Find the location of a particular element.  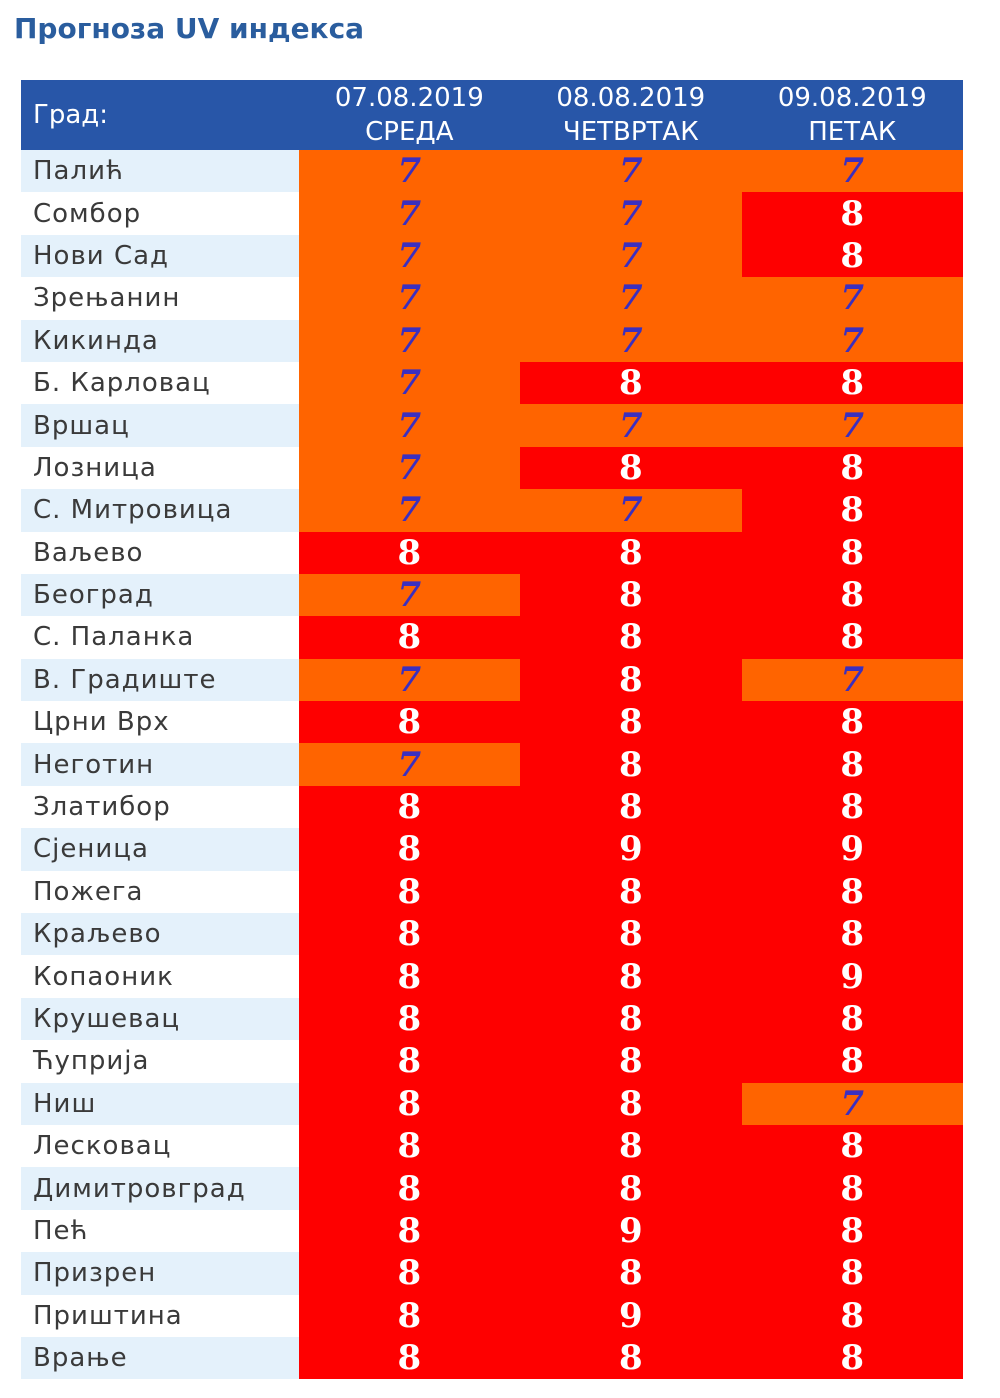

day-column-header: 09.08.2019 ПЕТАК is located at coordinates (852, 115).